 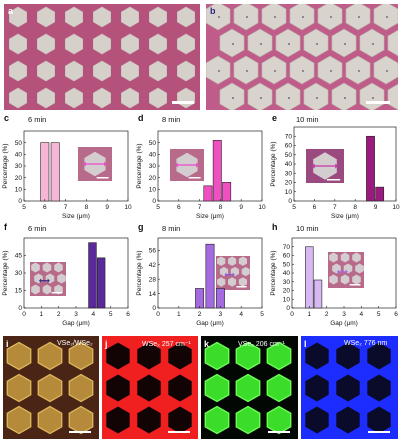 I want to click on micrograph-a: a, so click(x=102, y=57).